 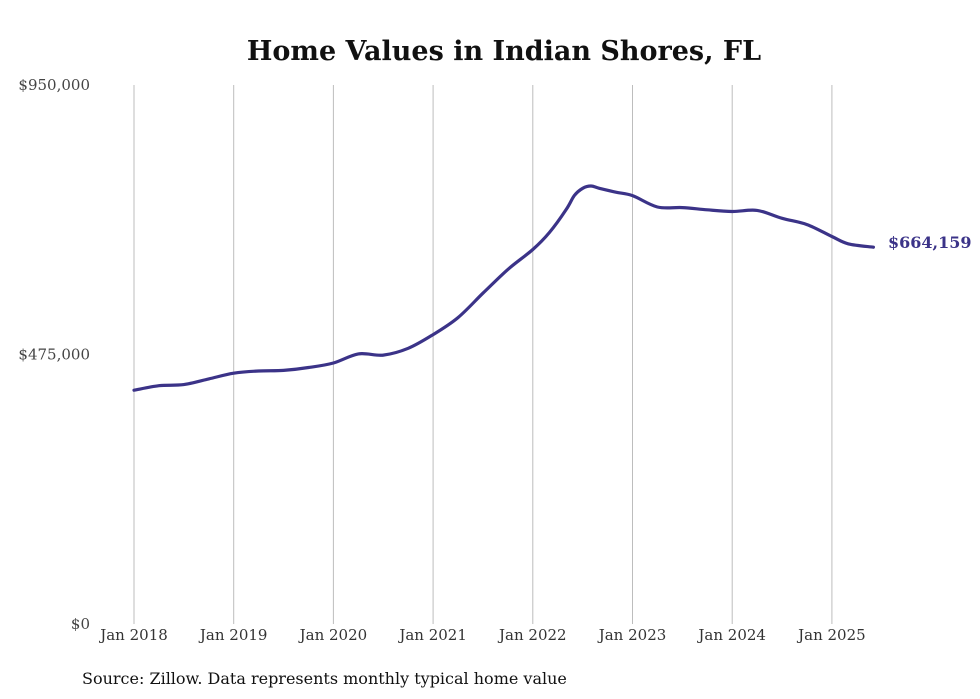 I want to click on x-tick-label: Jan 2019, so click(x=233, y=635).